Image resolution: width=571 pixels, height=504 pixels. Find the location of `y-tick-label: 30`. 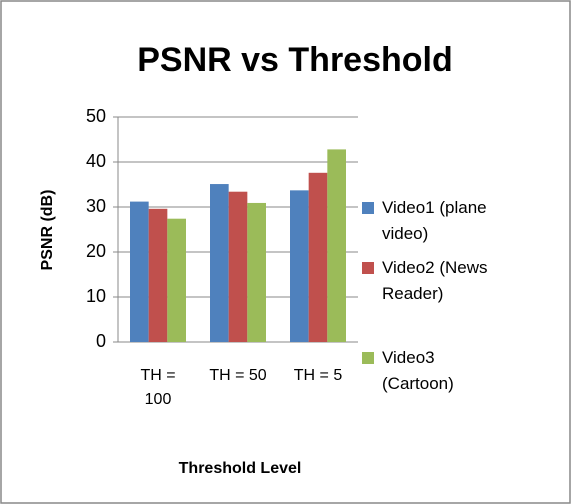

y-tick-label: 30 is located at coordinates (96, 206).